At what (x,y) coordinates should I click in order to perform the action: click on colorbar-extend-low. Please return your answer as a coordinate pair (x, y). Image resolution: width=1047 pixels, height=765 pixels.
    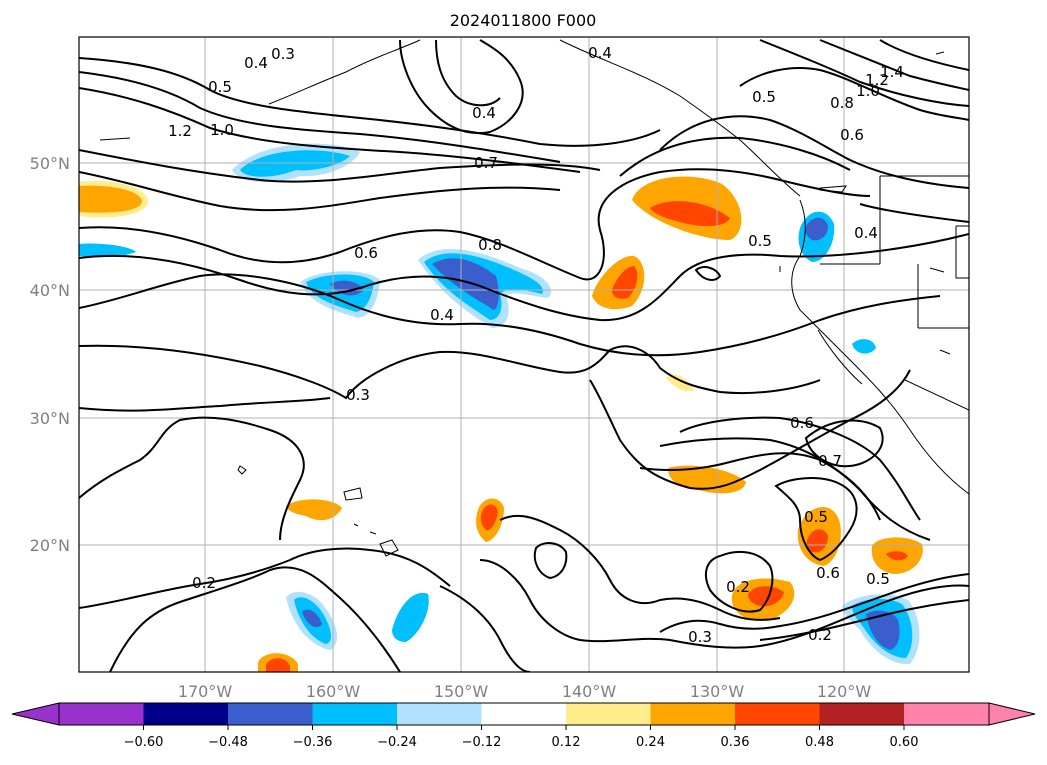
    Looking at the image, I should click on (35, 714).